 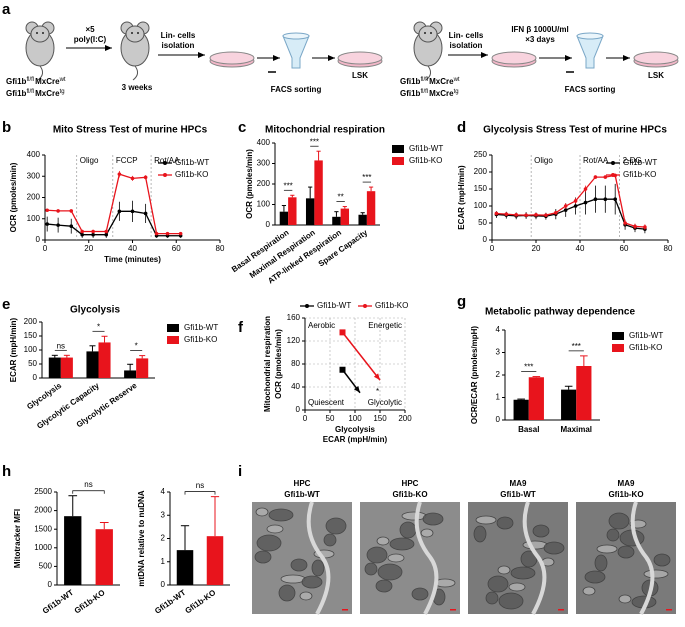 What do you see at coordinates (294, 340) in the screenshot?
I see `y-tick-label: 120` at bounding box center [294, 340].